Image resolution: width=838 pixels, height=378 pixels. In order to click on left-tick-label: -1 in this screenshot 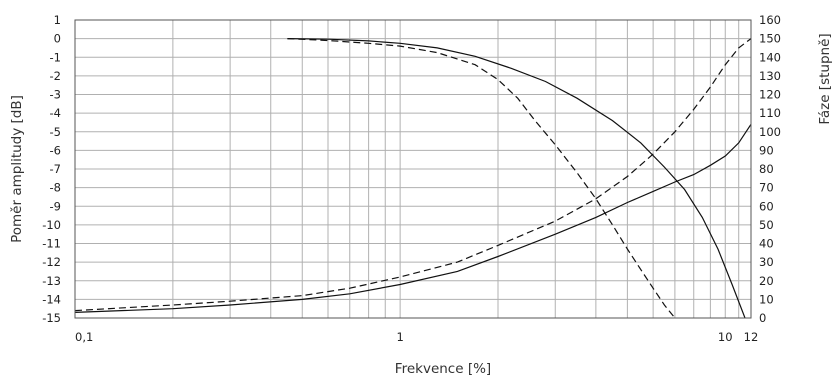, I will do `click(55, 57)`.